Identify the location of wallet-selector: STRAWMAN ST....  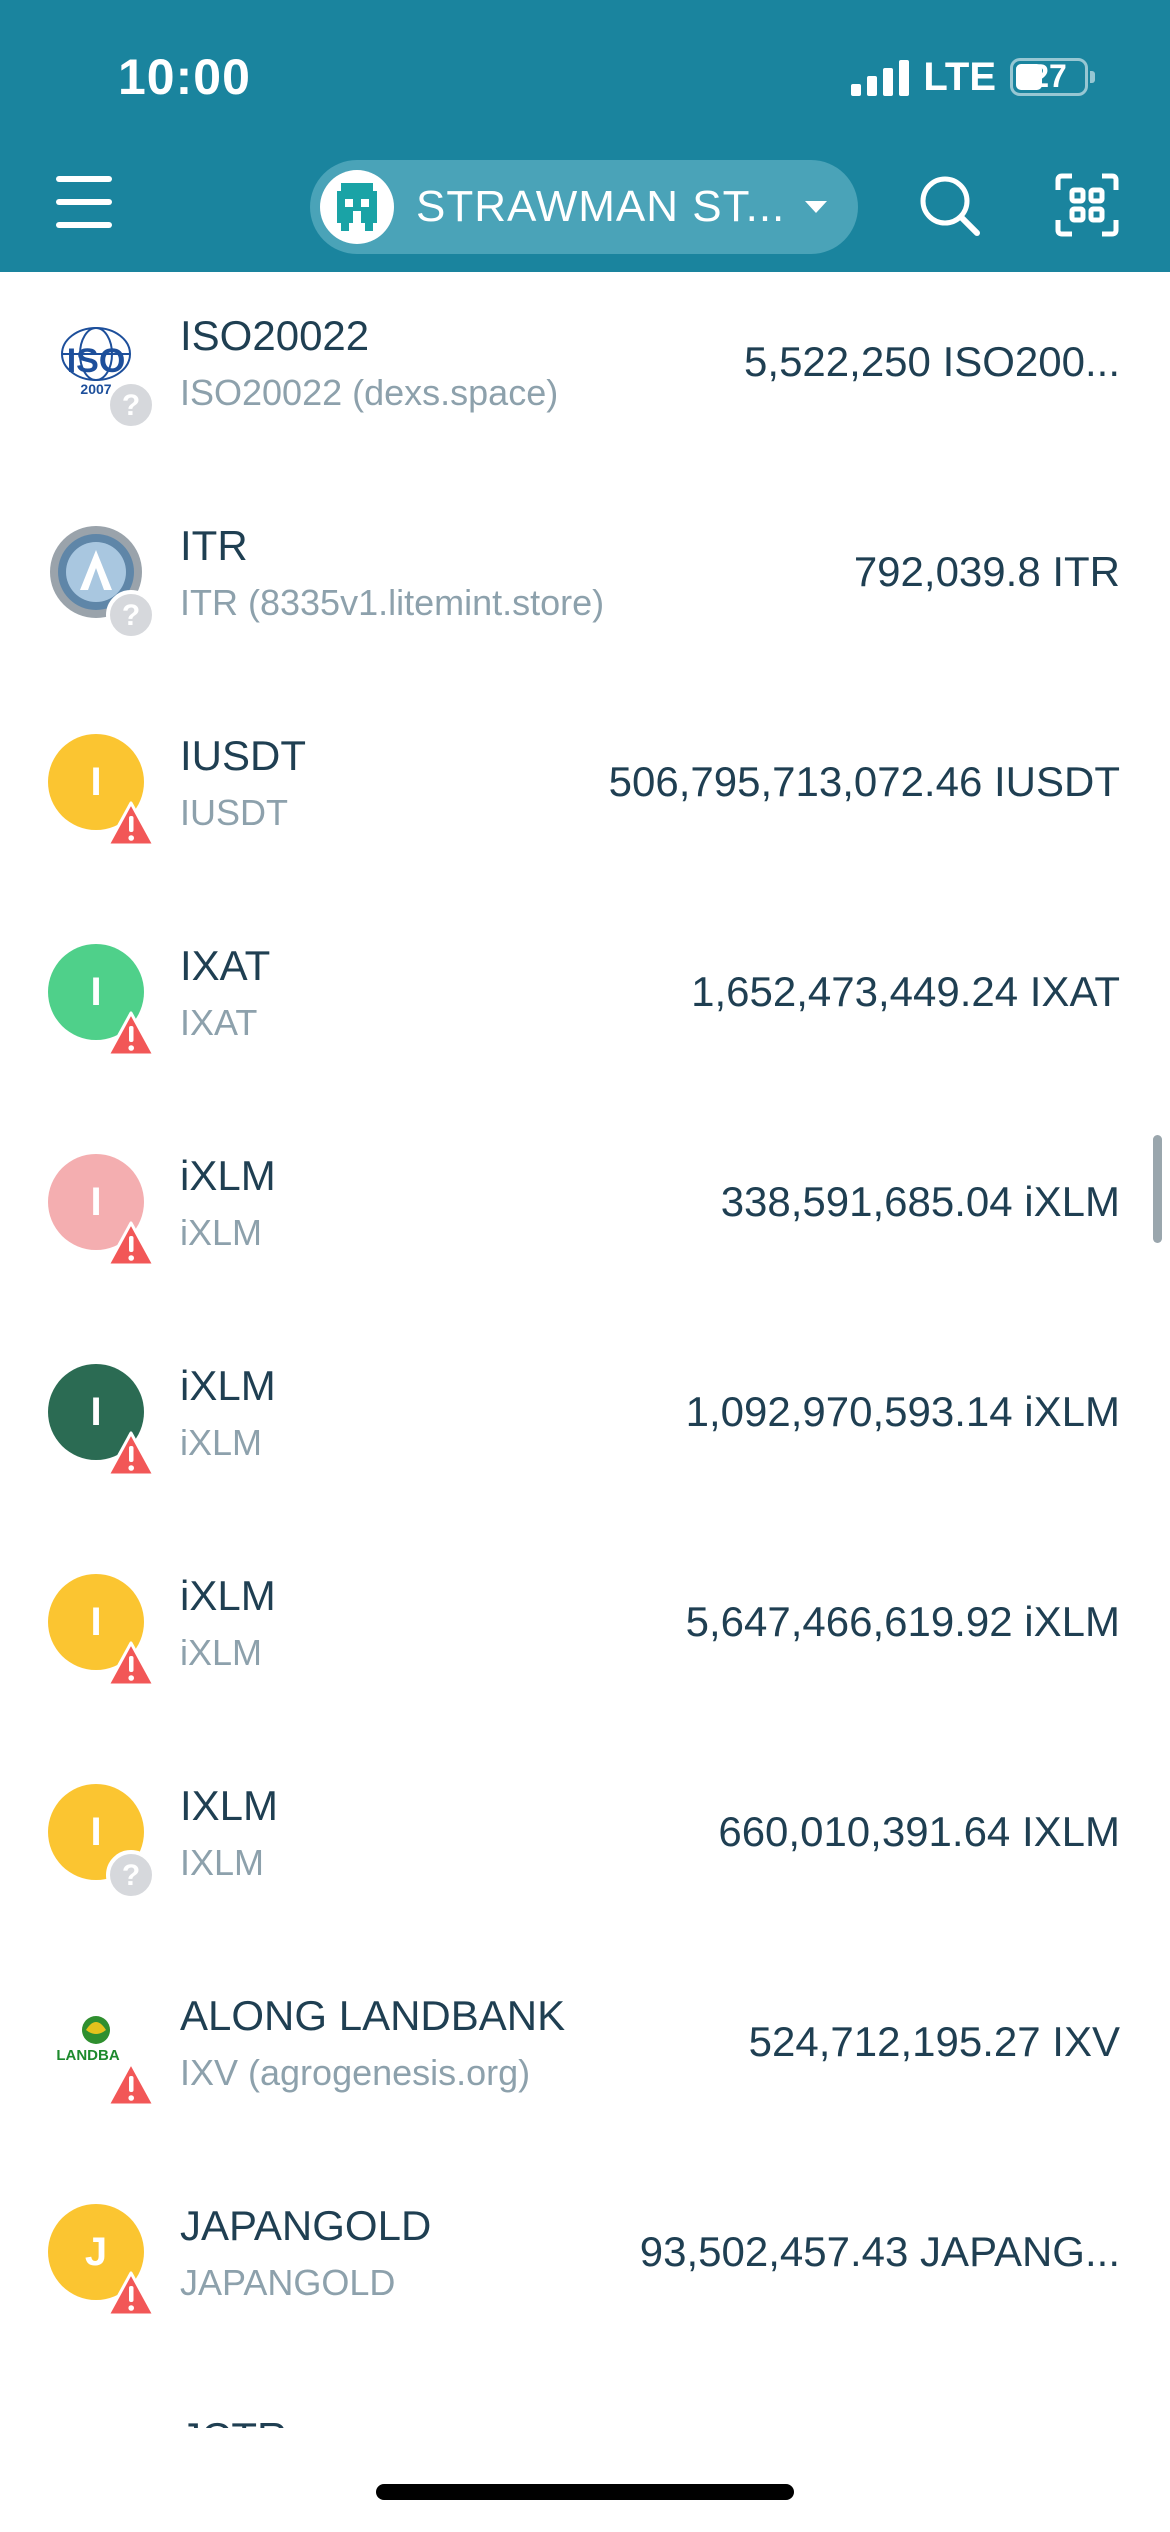
(584, 207).